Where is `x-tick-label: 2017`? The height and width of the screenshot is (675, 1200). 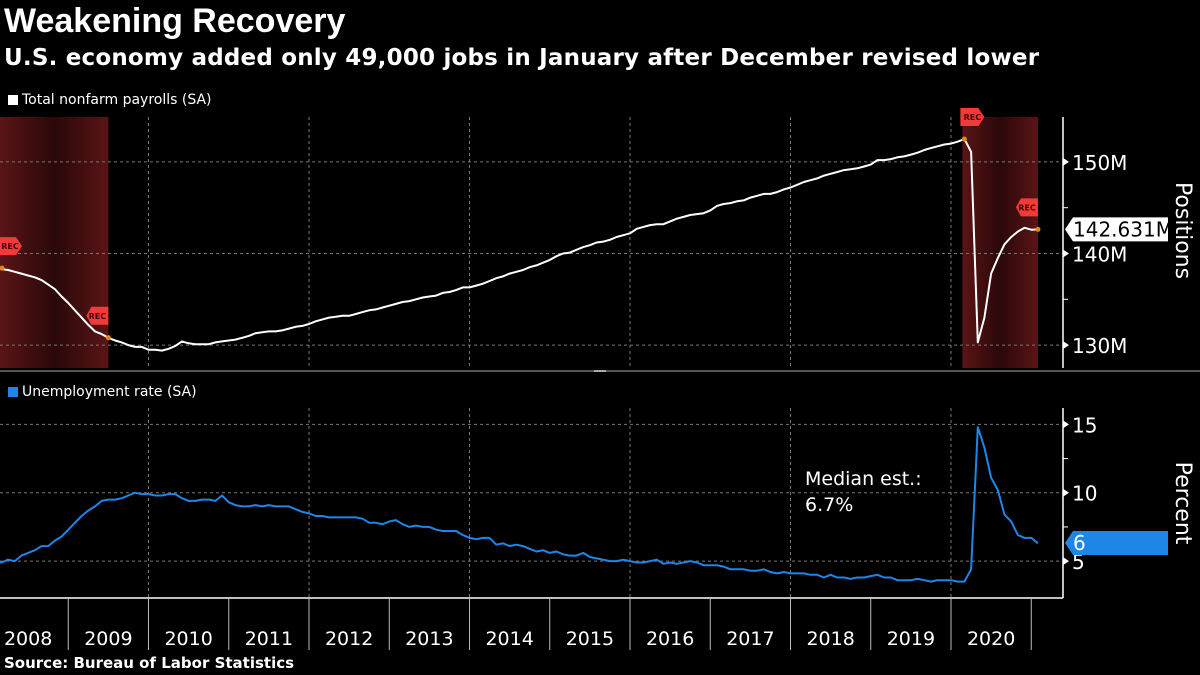 x-tick-label: 2017 is located at coordinates (750, 639).